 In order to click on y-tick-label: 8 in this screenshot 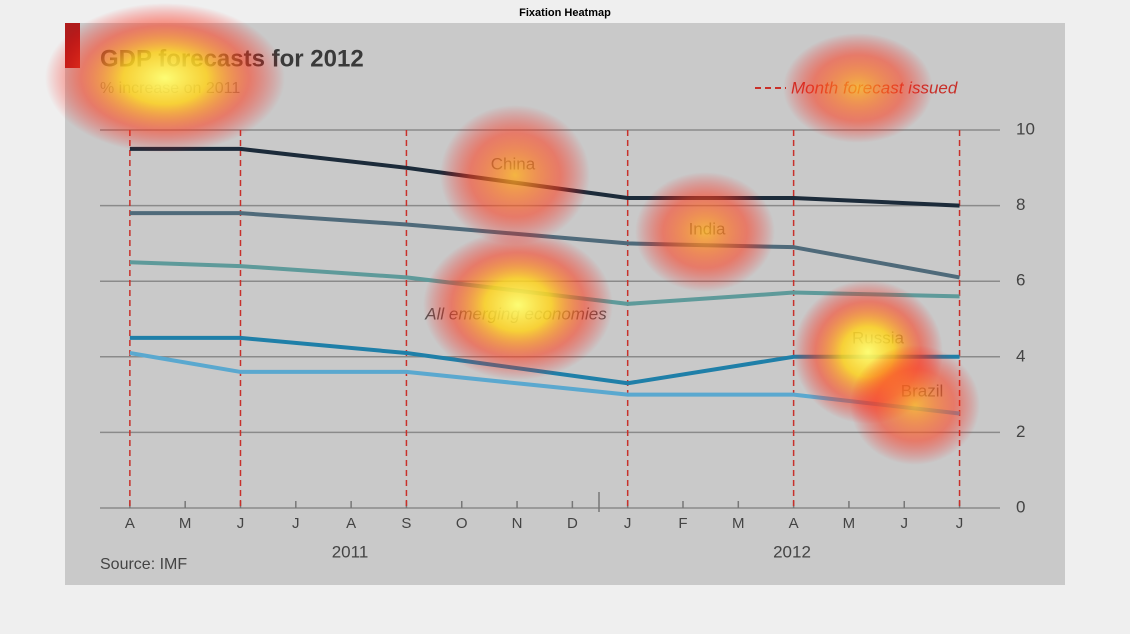, I will do `click(1020, 204)`.